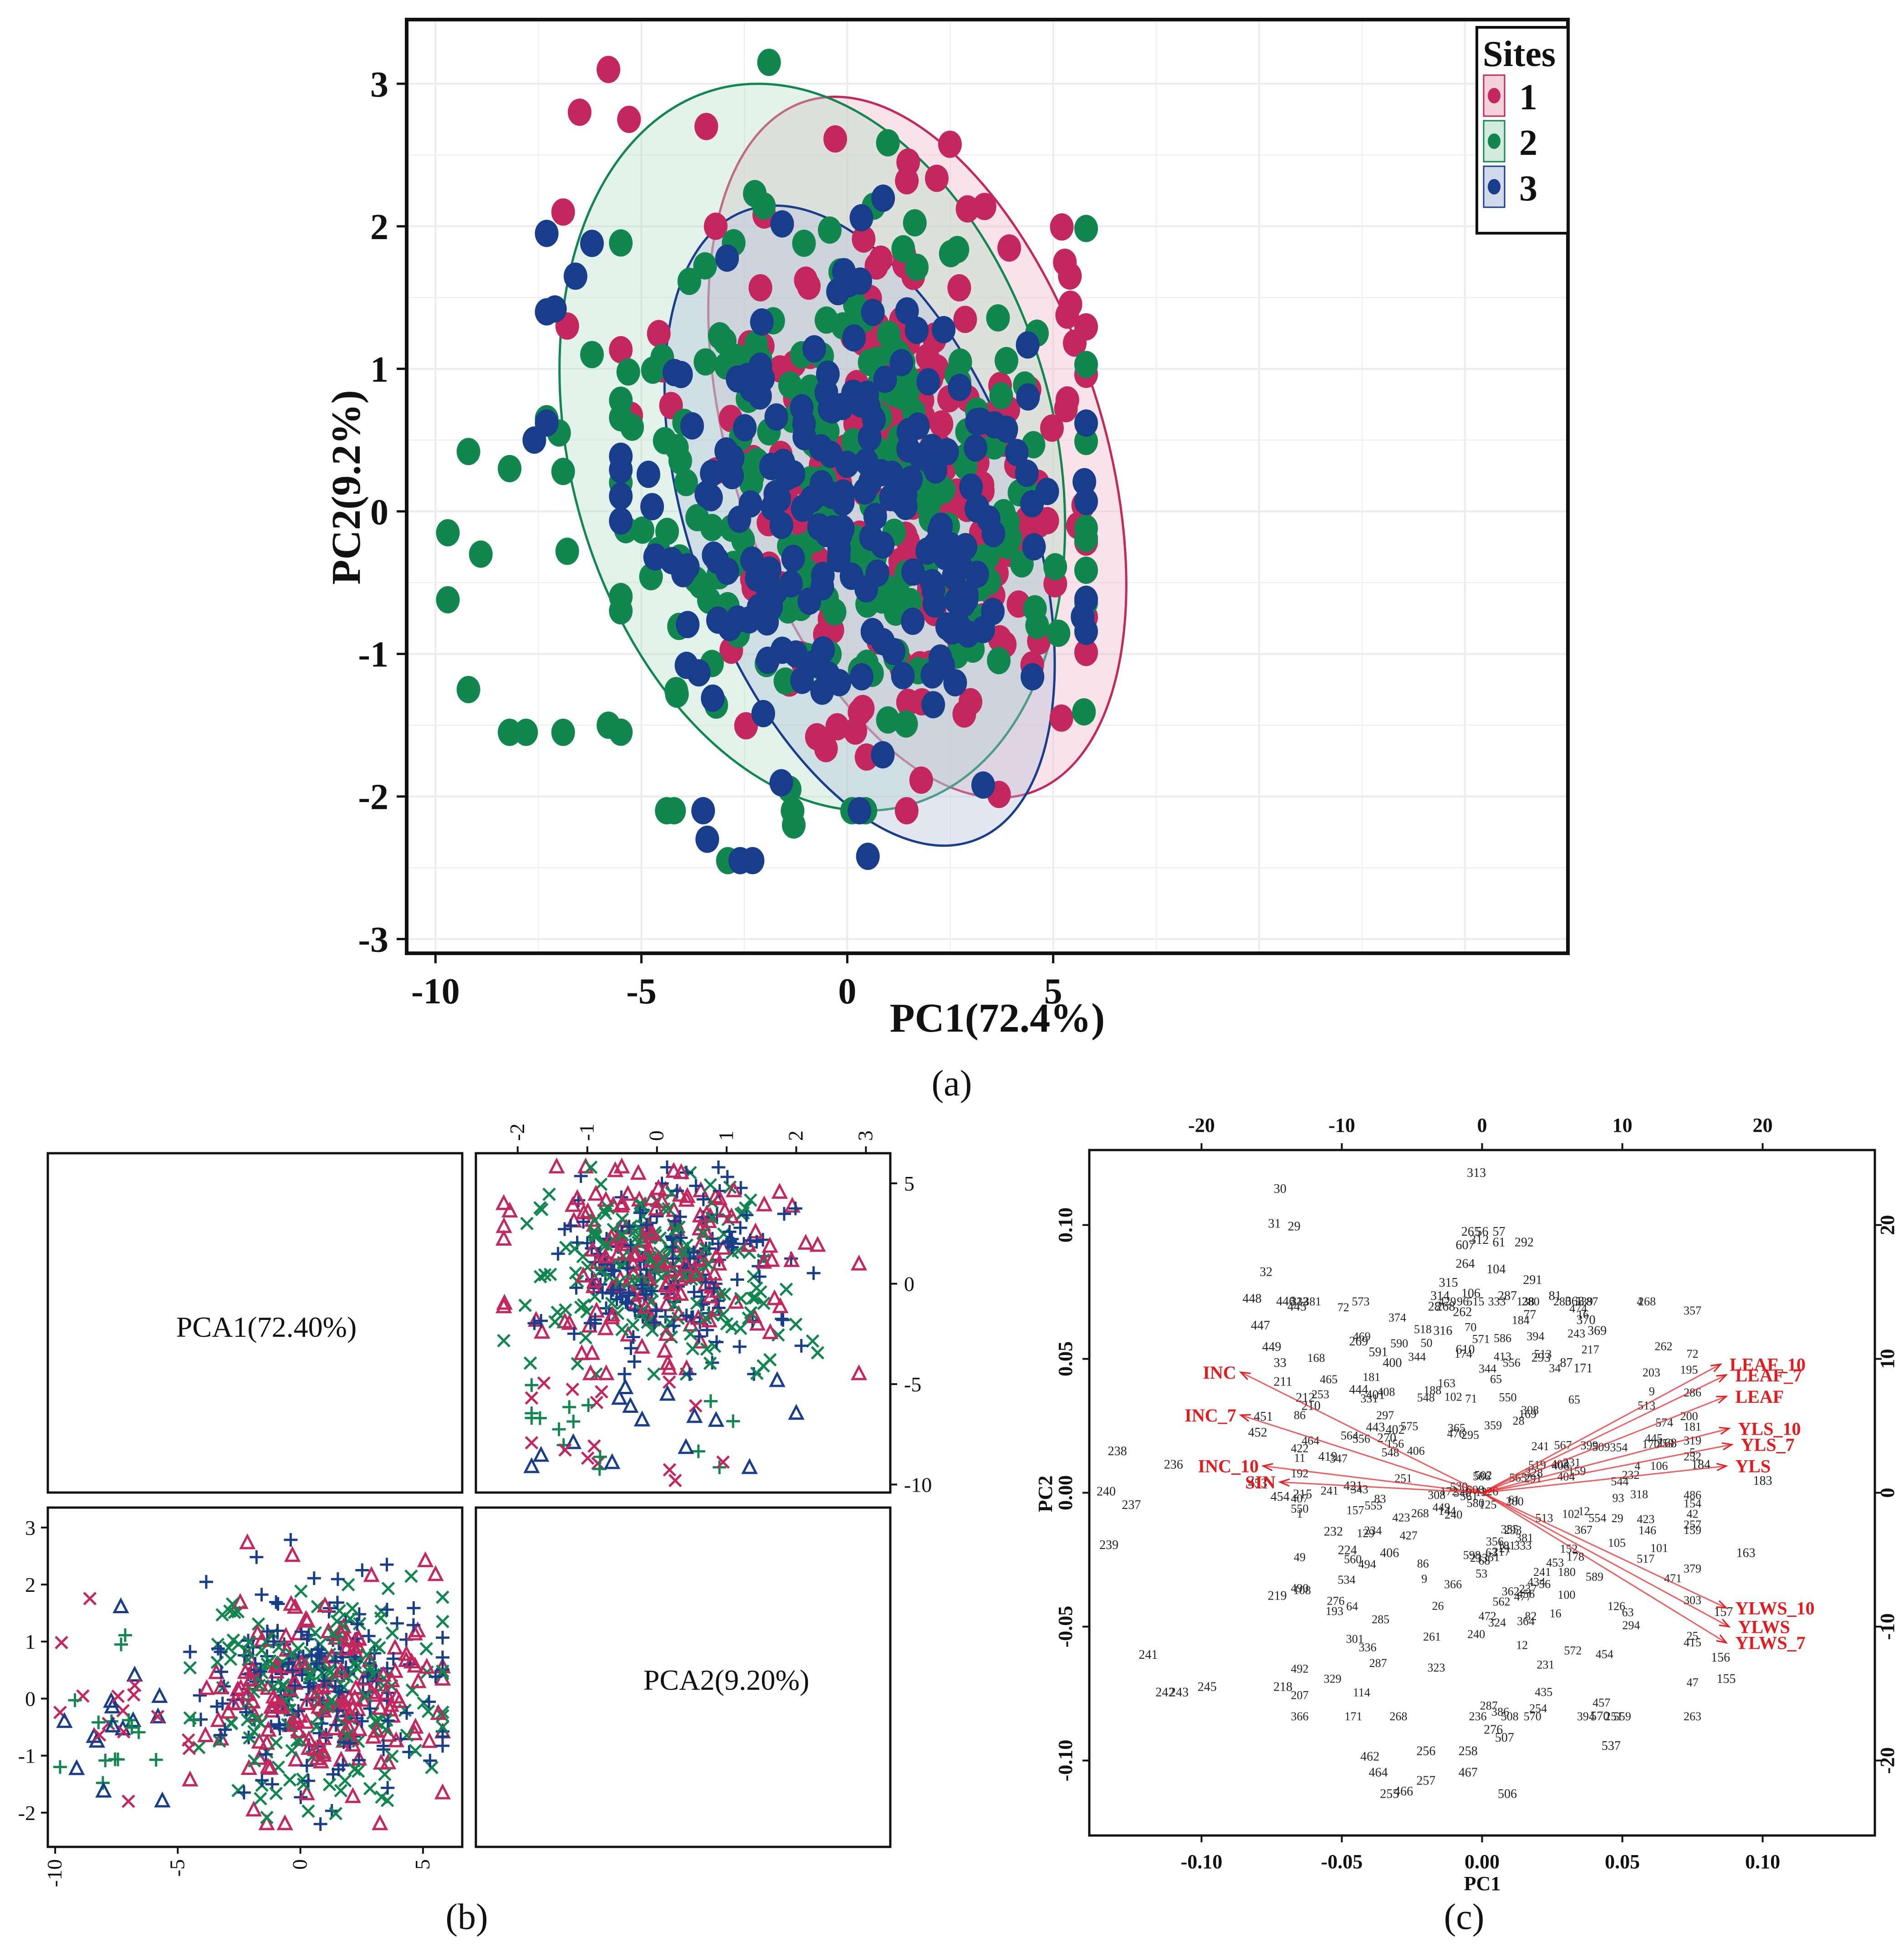 The height and width of the screenshot is (1948, 1904). What do you see at coordinates (1538, 1709) in the screenshot?
I see `c-dense-label: 254` at bounding box center [1538, 1709].